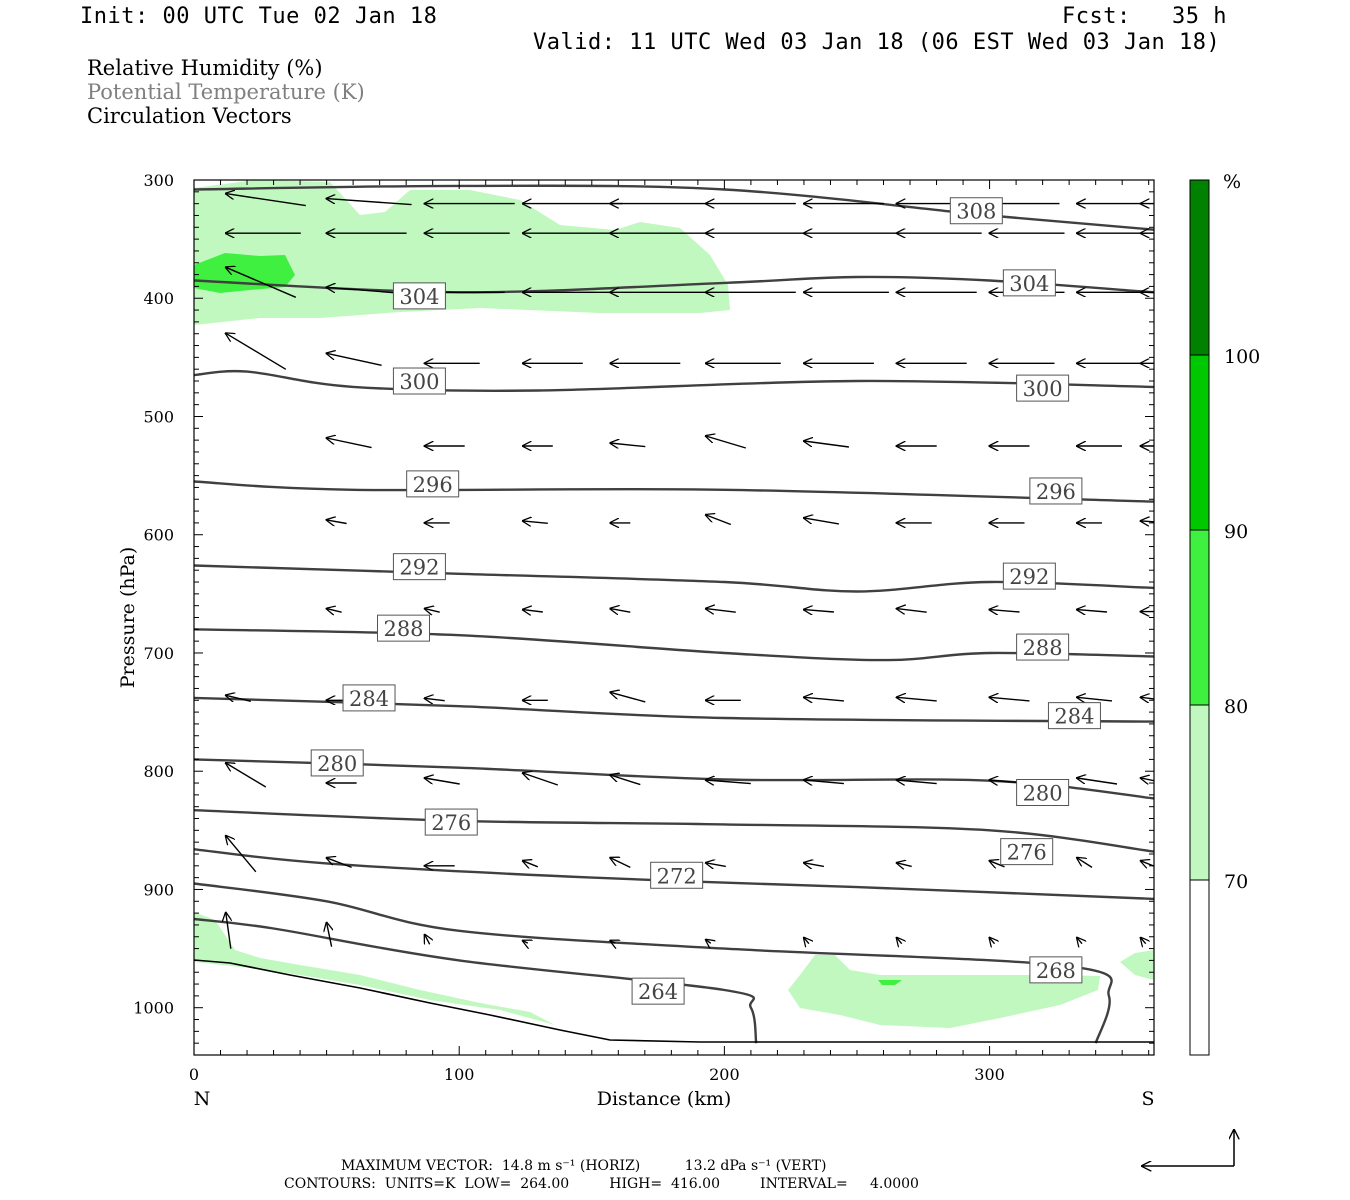 Image resolution: width=1350 pixels, height=1200 pixels. What do you see at coordinates (1236, 882) in the screenshot?
I see `colorbar-label: 70` at bounding box center [1236, 882].